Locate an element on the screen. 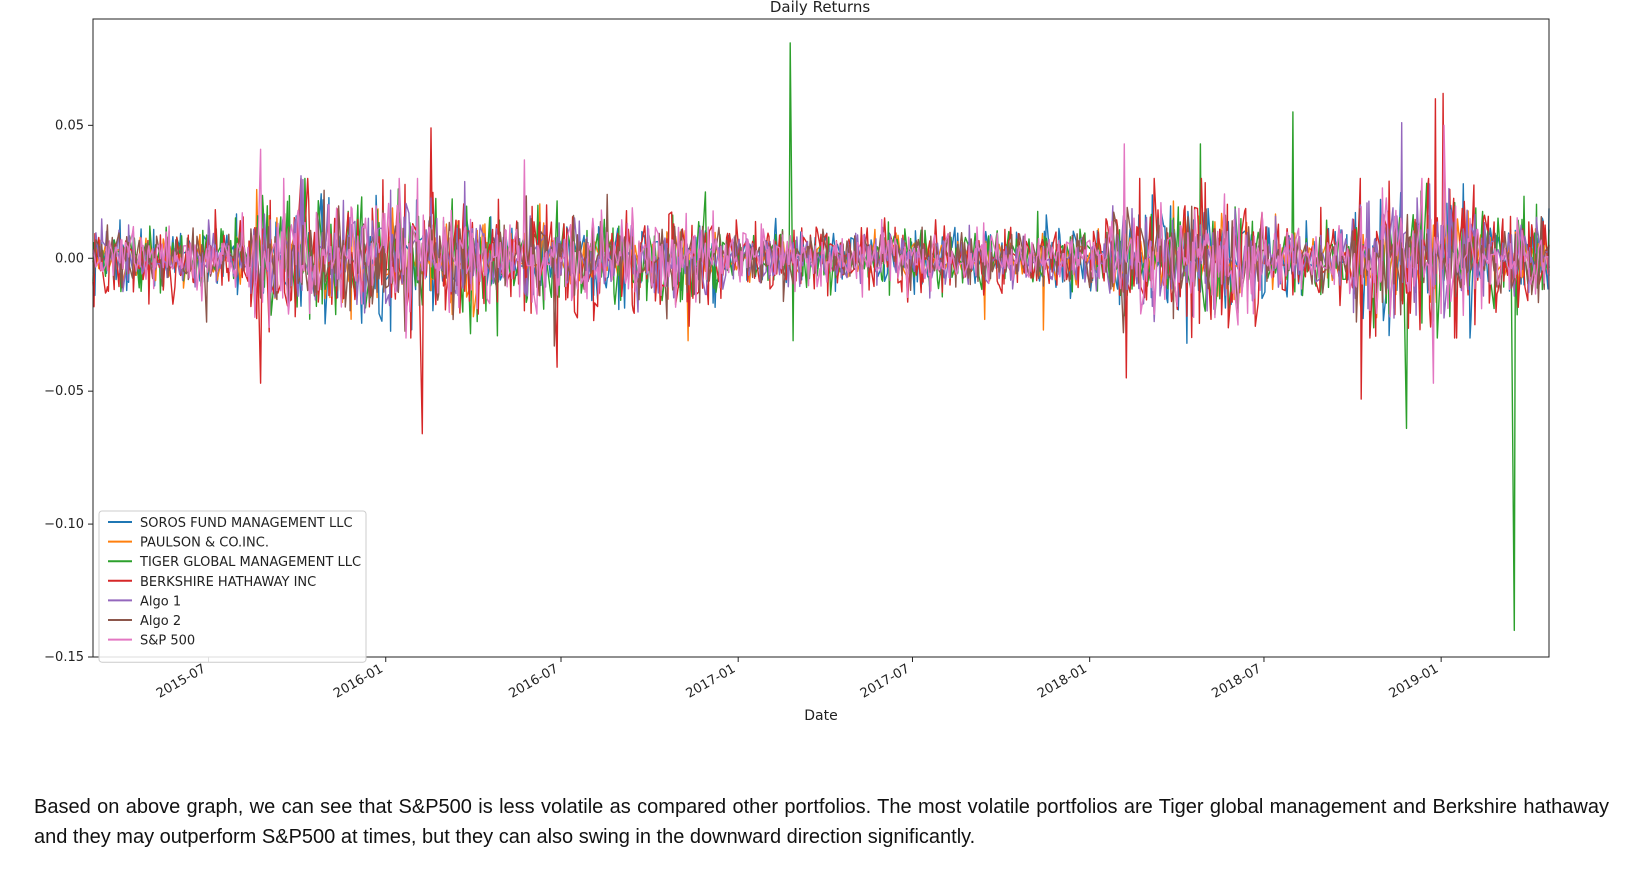 The width and height of the screenshot is (1642, 871). legend-box is located at coordinates (232, 586).